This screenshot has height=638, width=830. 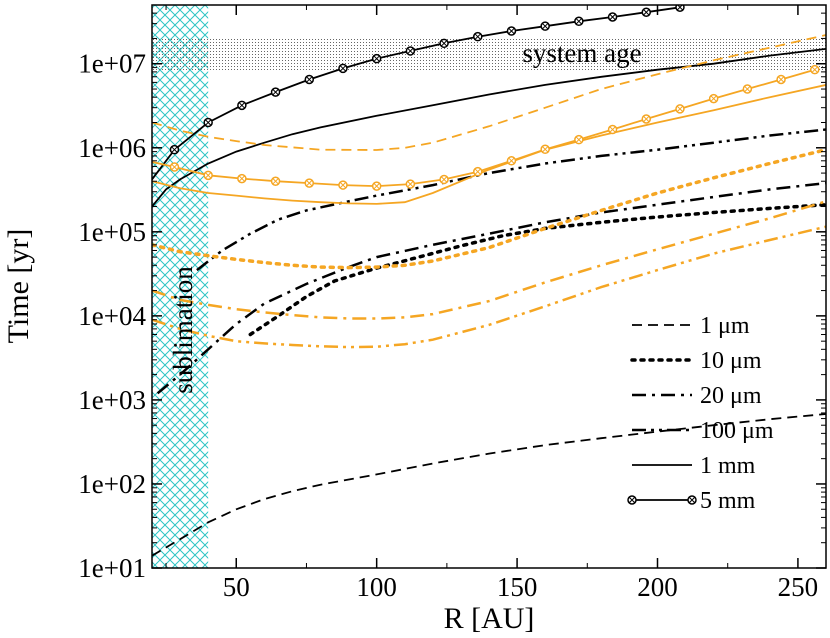 What do you see at coordinates (112, 568) in the screenshot?
I see `y-tick-label: 1e+01` at bounding box center [112, 568].